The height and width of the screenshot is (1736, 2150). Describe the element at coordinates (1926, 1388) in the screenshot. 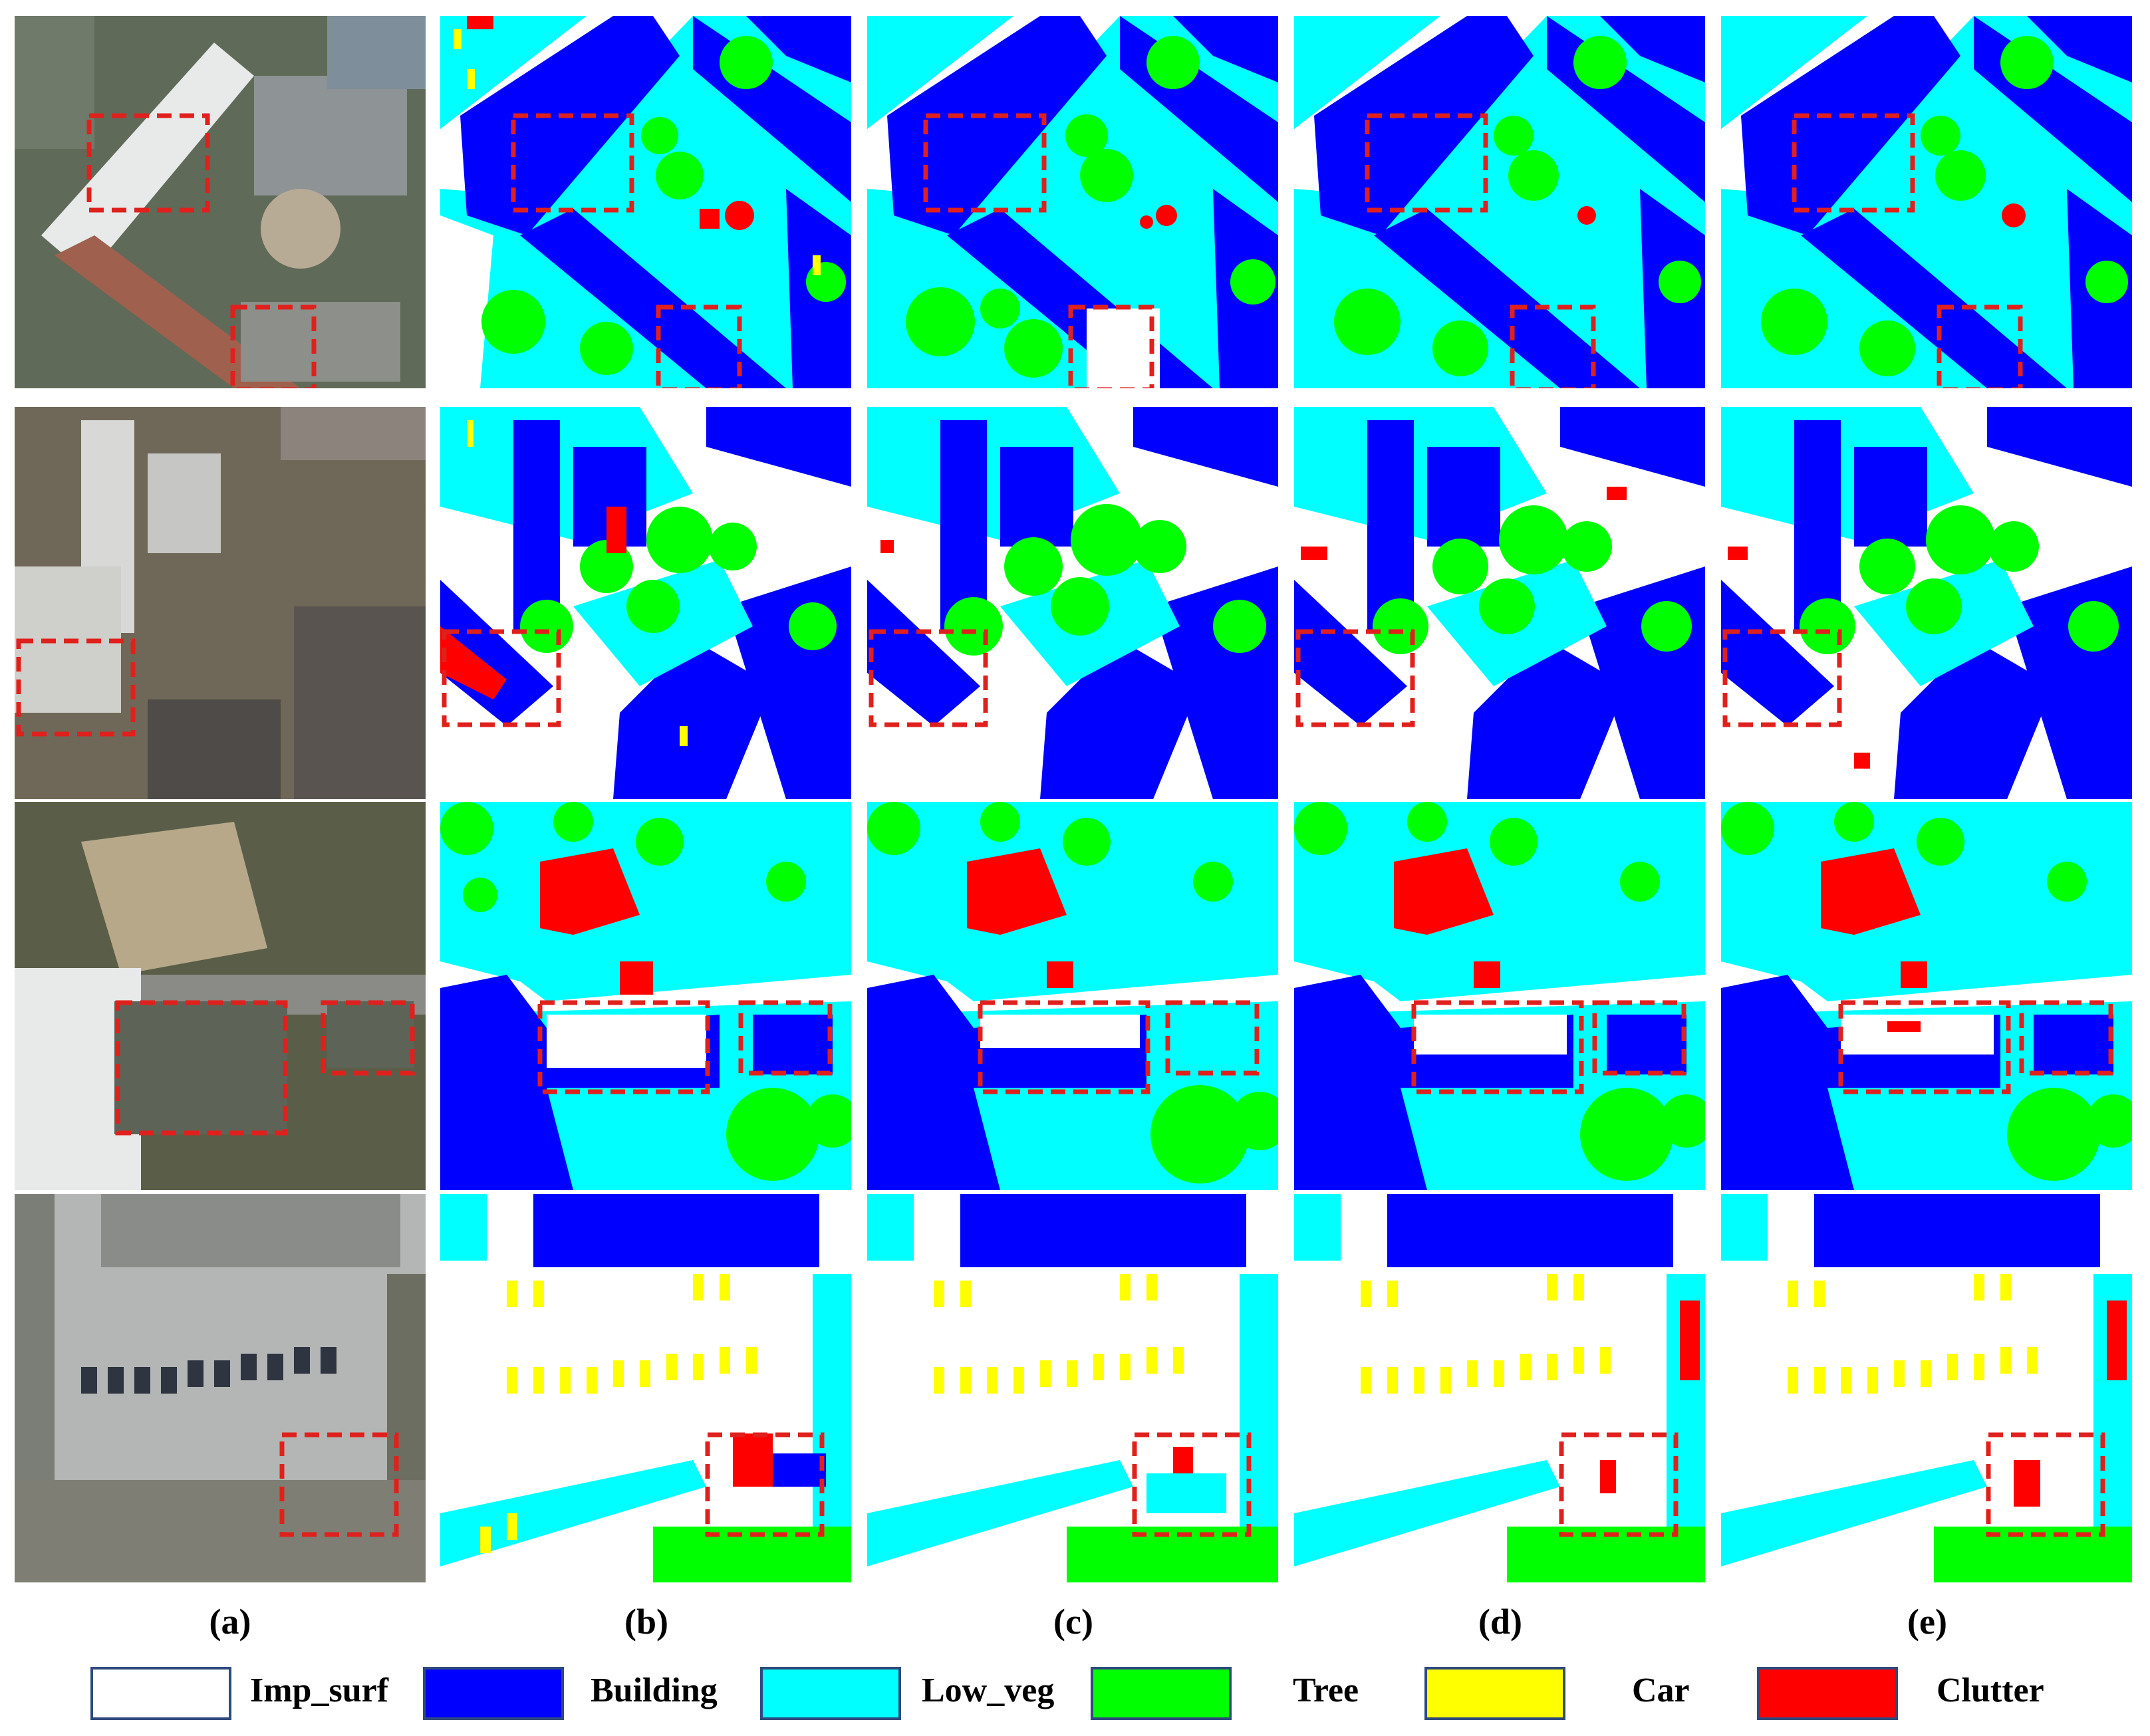

I see `row4-prediction-e` at that location.